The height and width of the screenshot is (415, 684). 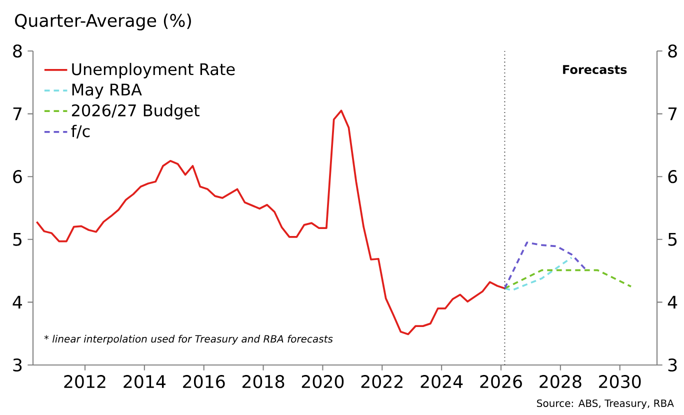 What do you see at coordinates (153, 70) in the screenshot?
I see `legend-label: Unemployment Rate` at bounding box center [153, 70].